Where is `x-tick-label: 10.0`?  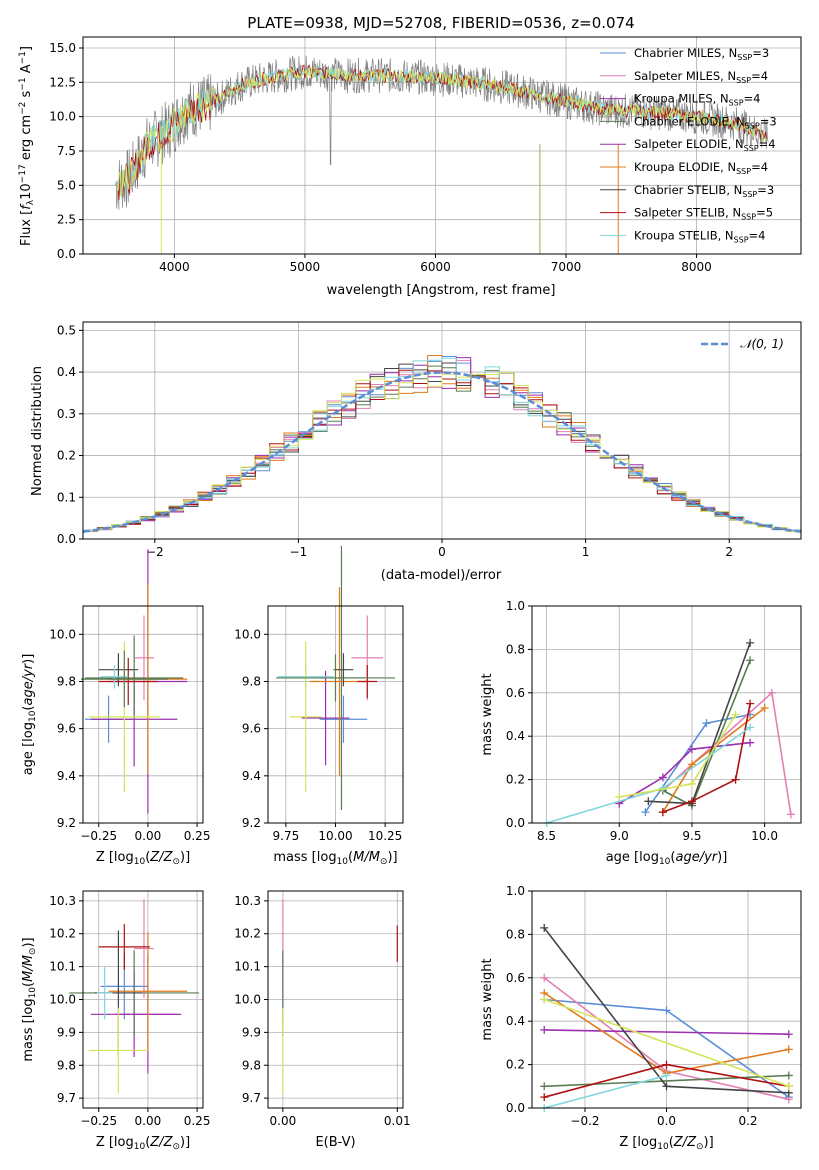
x-tick-label: 10.0 is located at coordinates (764, 836).